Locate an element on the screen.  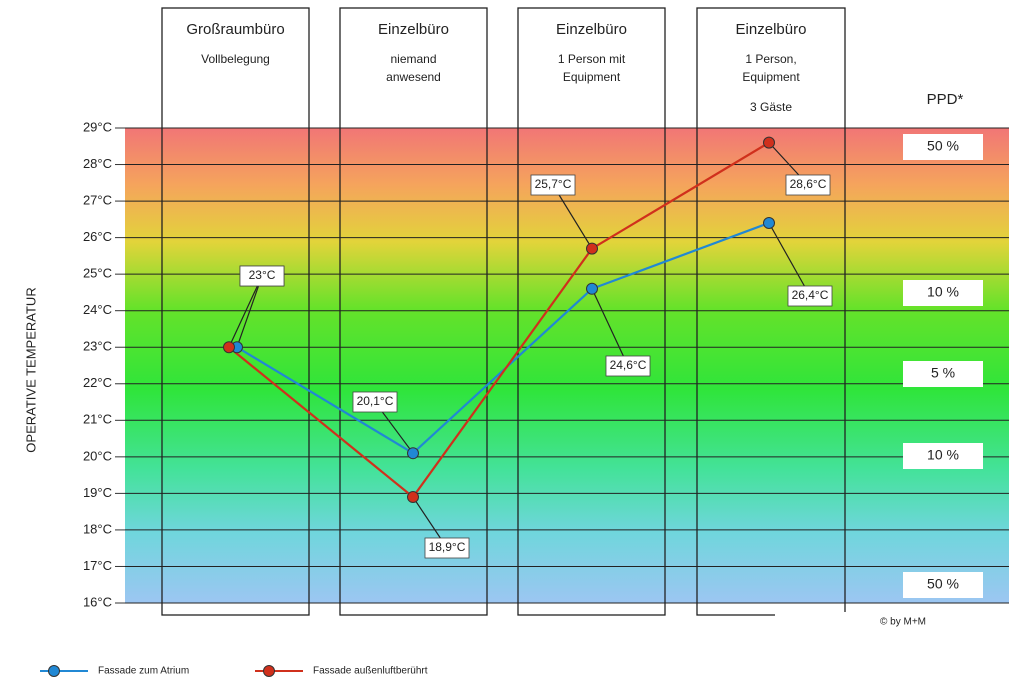
value-label: 20,1°C is located at coordinates (375, 401).